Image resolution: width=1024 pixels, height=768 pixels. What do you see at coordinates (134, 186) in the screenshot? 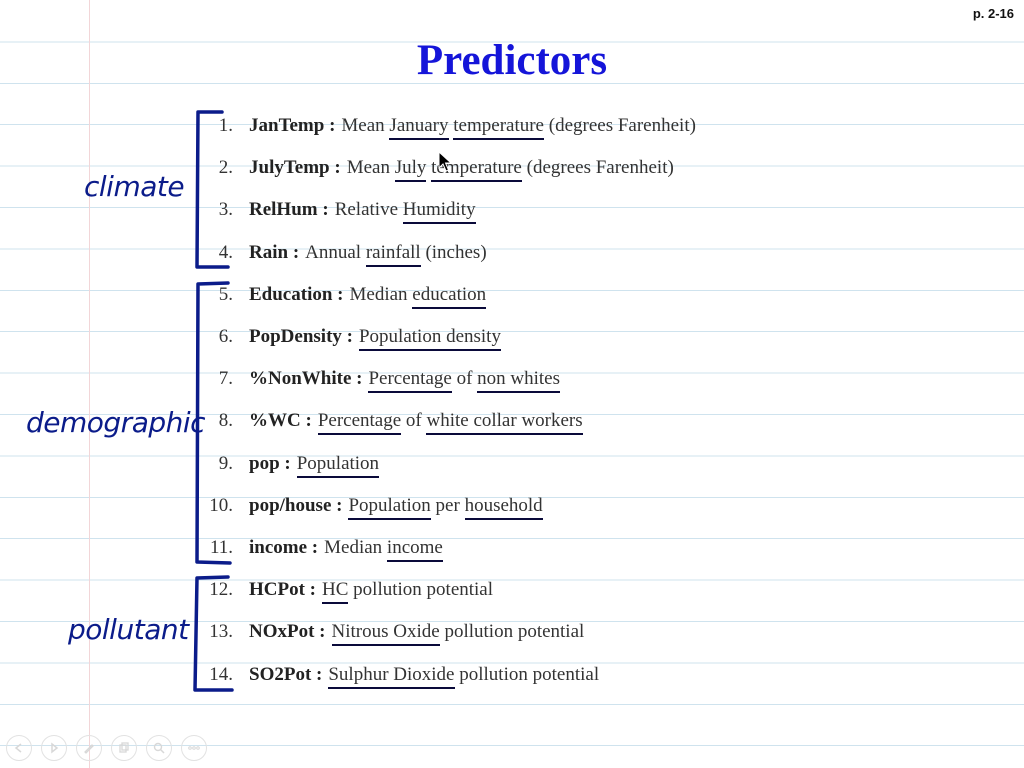
I see `annotation-climate: climate` at bounding box center [134, 186].